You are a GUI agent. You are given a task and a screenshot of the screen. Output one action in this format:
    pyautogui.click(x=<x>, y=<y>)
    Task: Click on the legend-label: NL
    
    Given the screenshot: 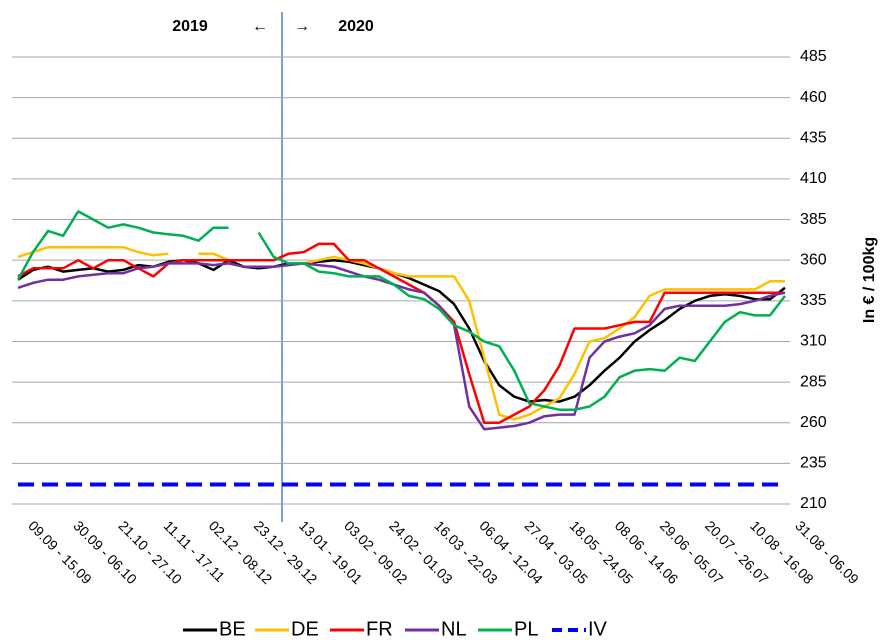 What is the action you would take?
    pyautogui.click(x=454, y=629)
    